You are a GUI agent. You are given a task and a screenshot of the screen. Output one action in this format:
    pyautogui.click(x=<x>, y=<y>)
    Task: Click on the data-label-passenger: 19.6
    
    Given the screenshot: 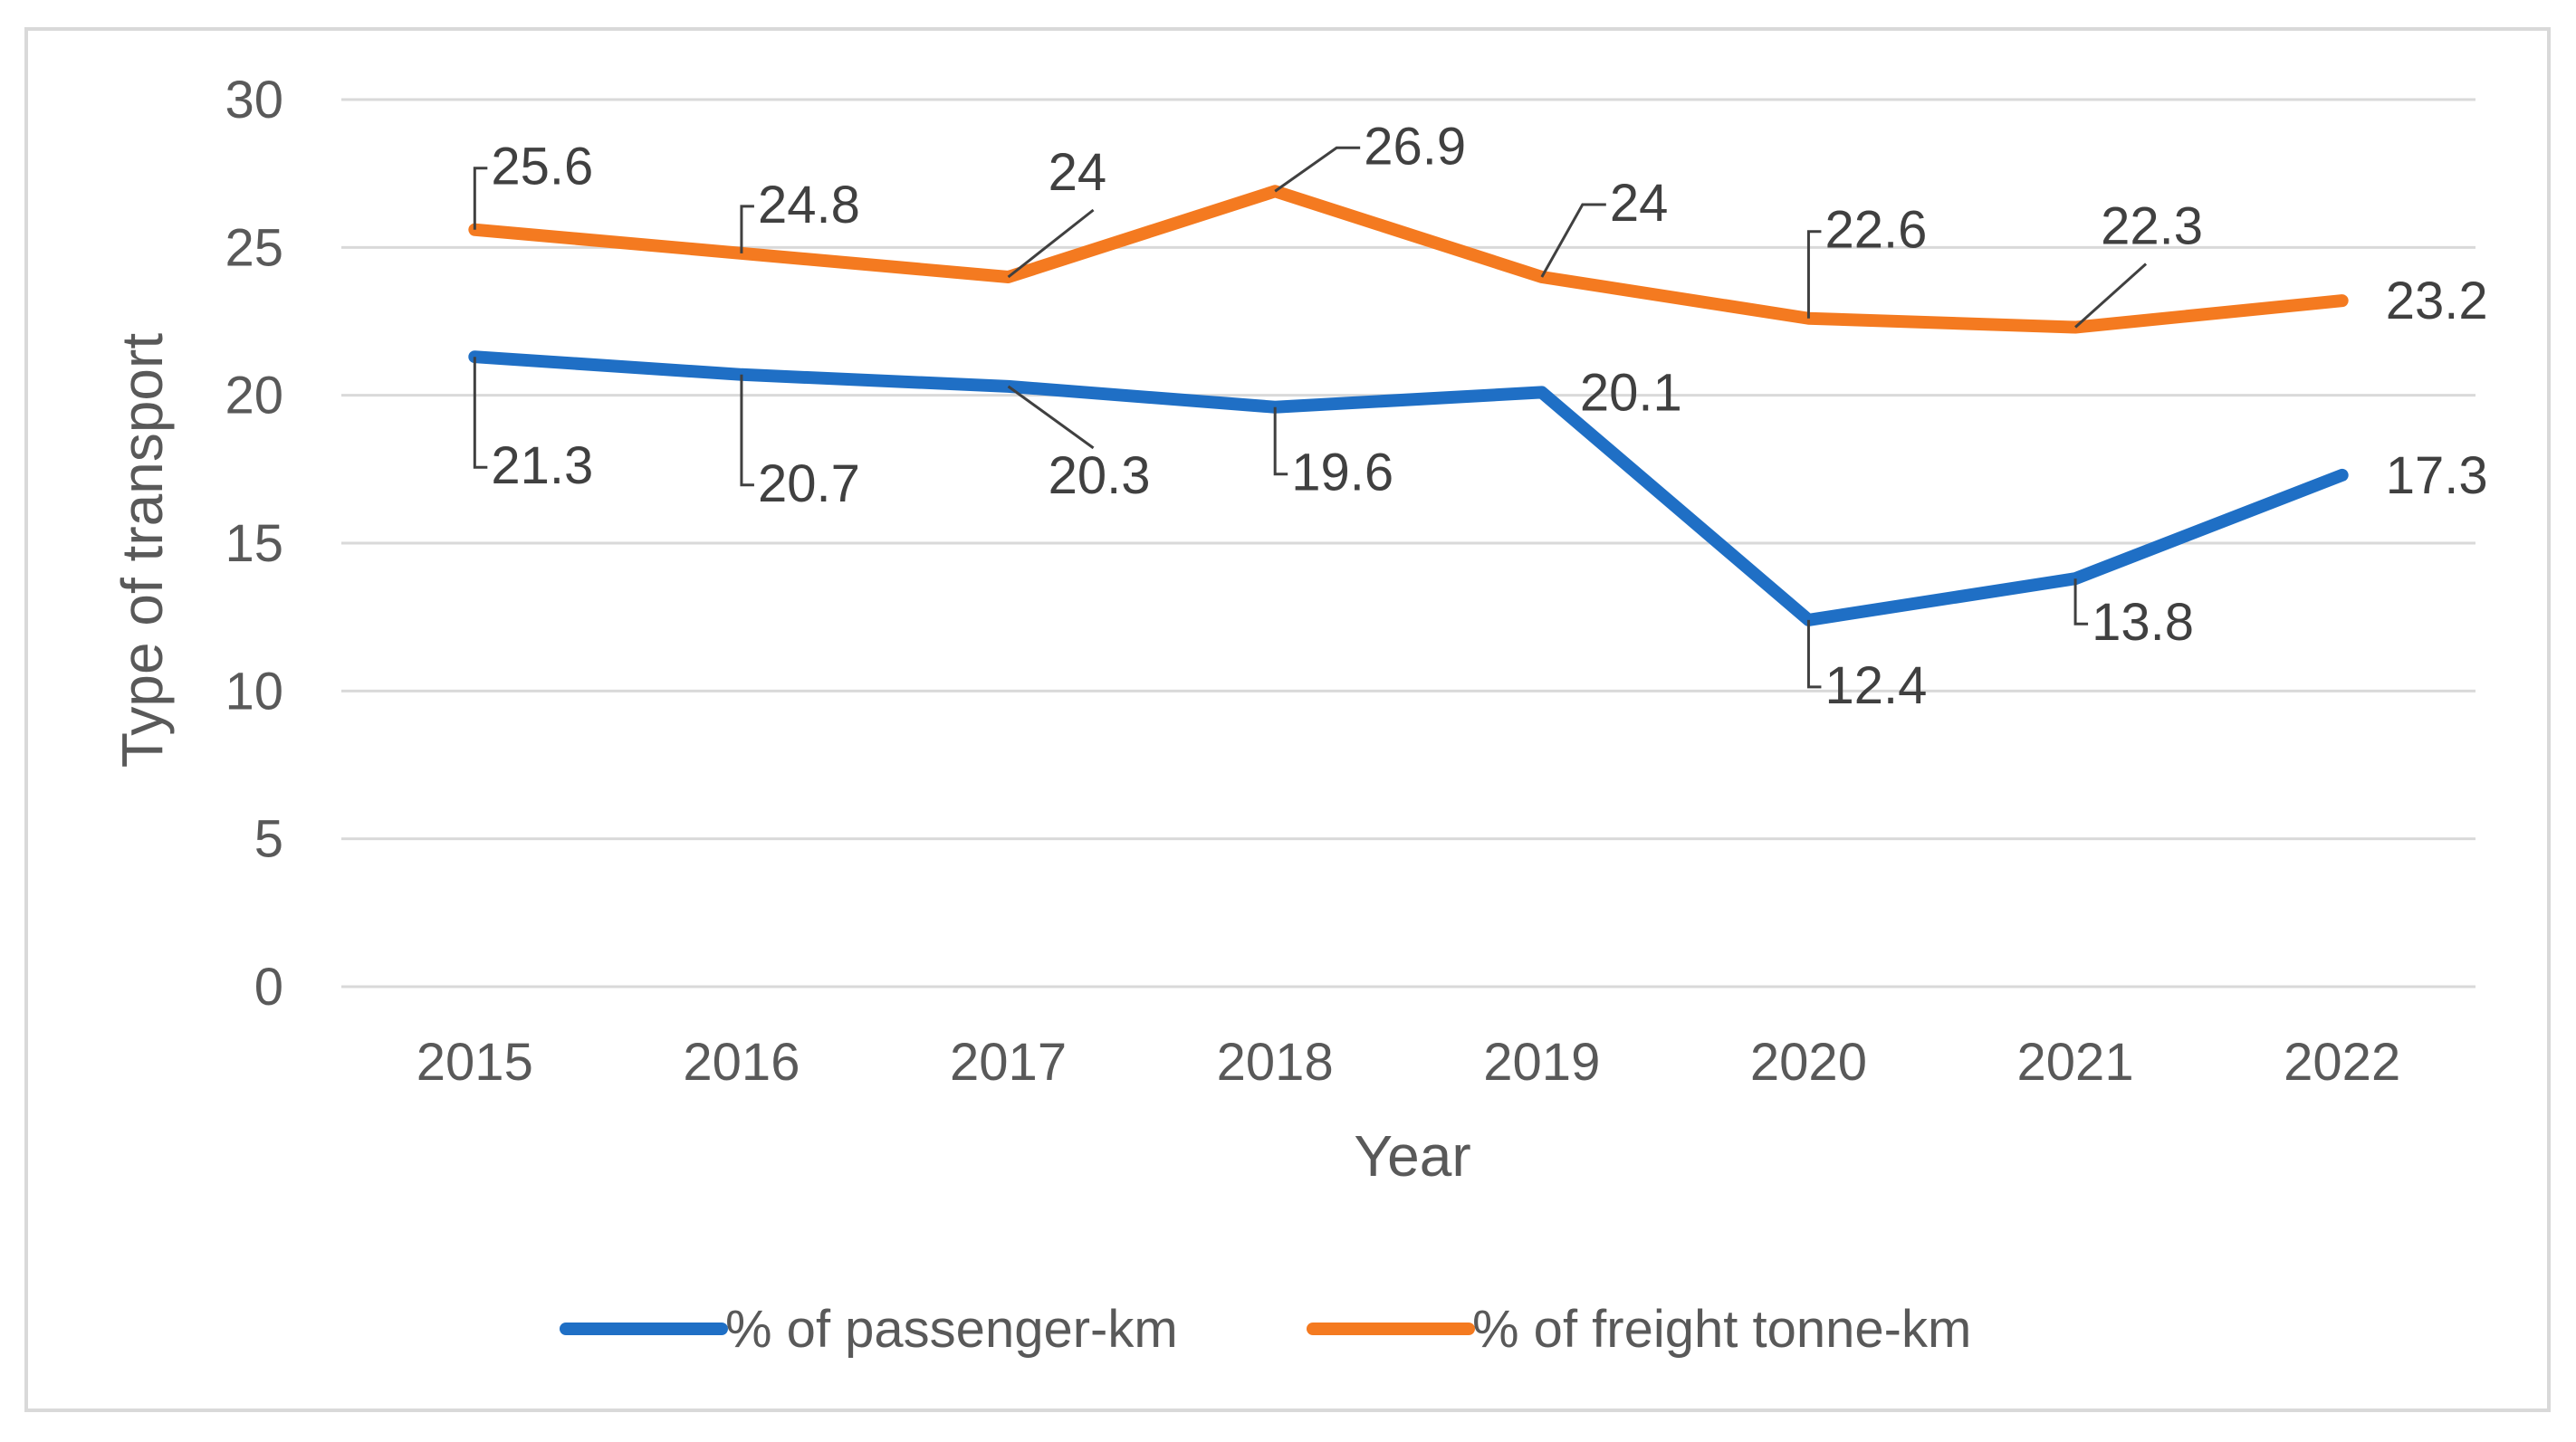 What is the action you would take?
    pyautogui.click(x=1342, y=473)
    